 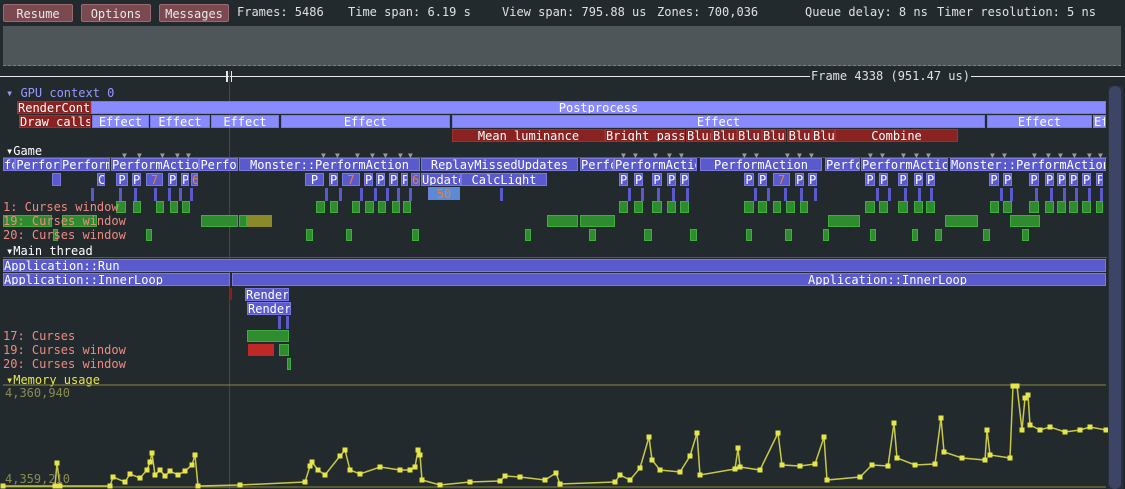 I want to click on frame-overview-graph, so click(x=562, y=46).